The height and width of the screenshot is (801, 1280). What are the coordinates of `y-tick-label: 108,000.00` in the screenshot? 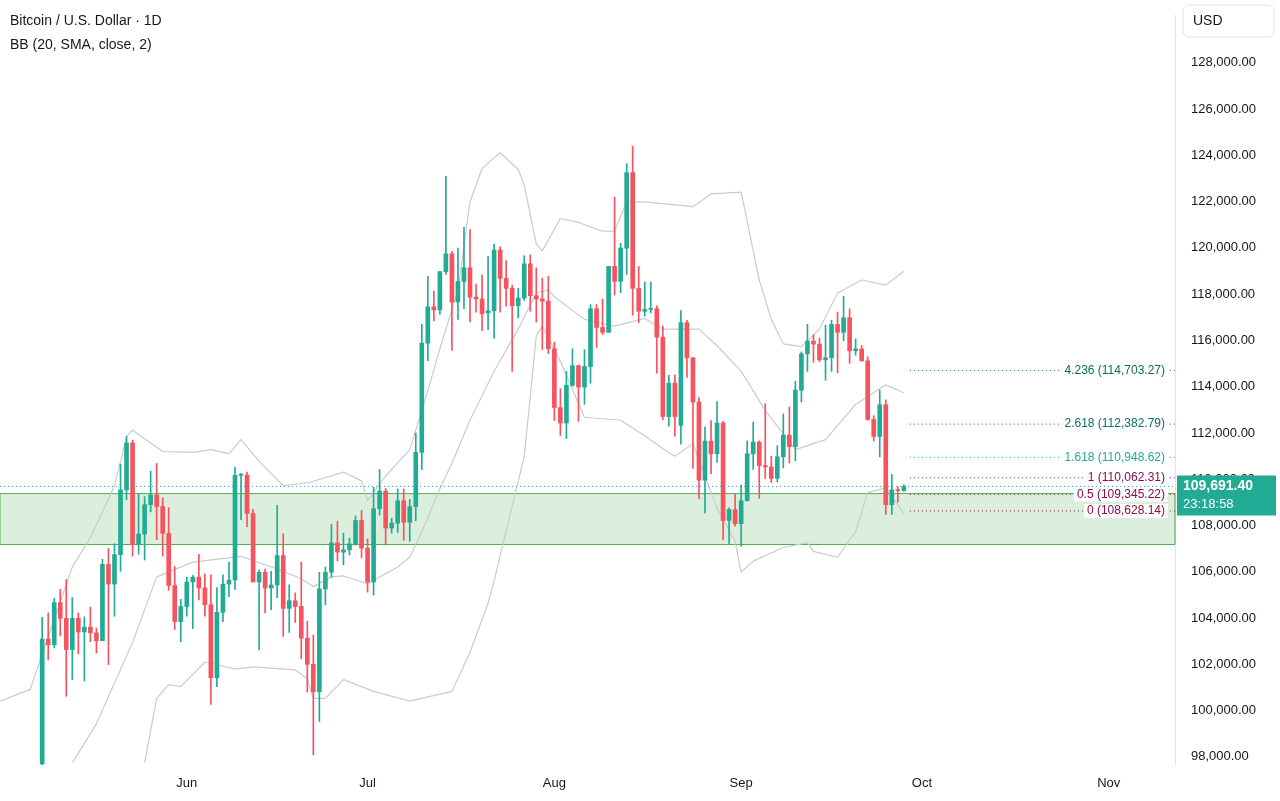 It's located at (1224, 525).